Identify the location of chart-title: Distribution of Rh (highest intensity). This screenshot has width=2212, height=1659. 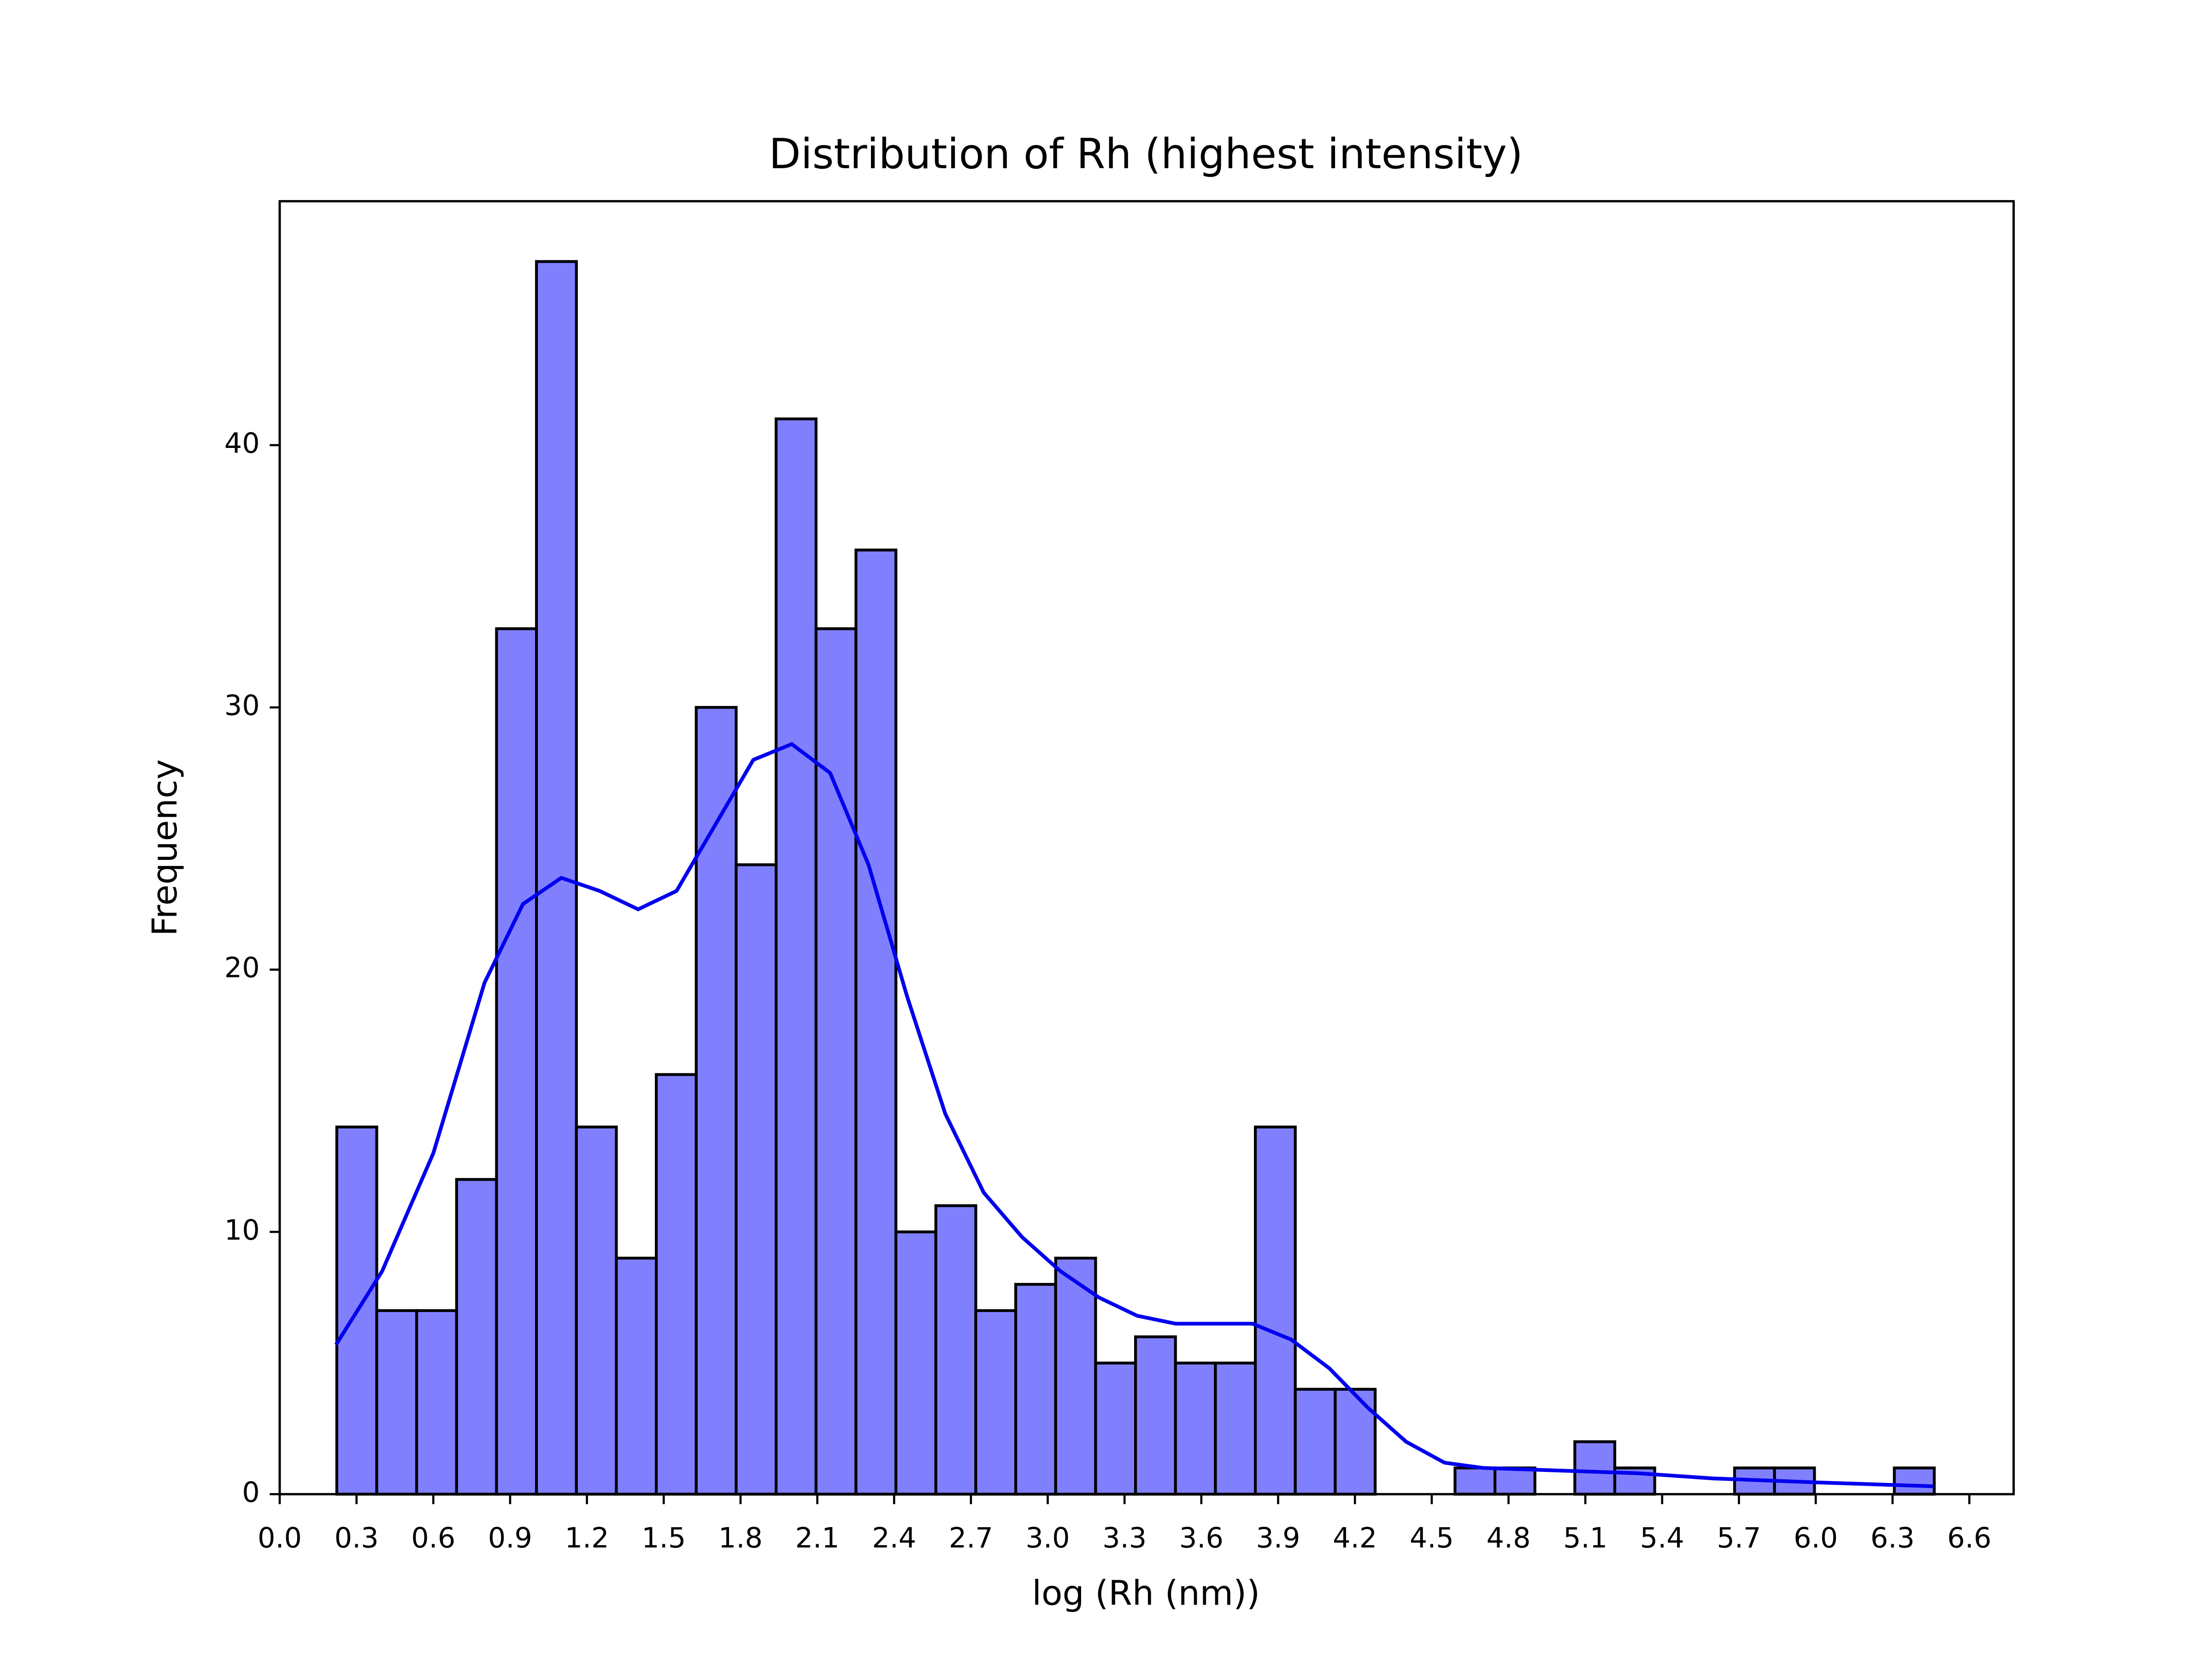
(1146, 154).